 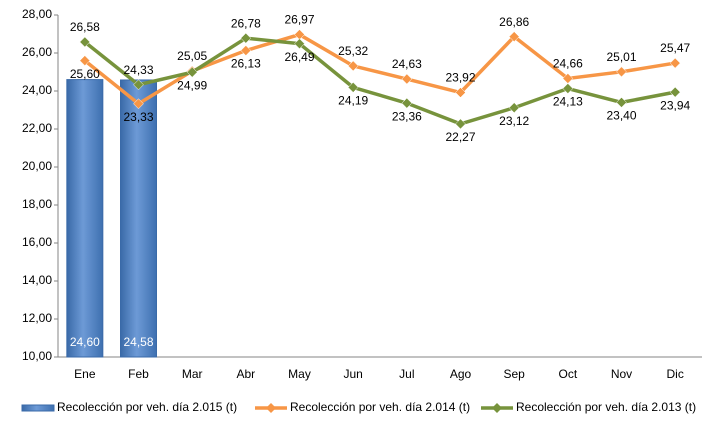 I want to click on data-label: 26,97, so click(x=299, y=20).